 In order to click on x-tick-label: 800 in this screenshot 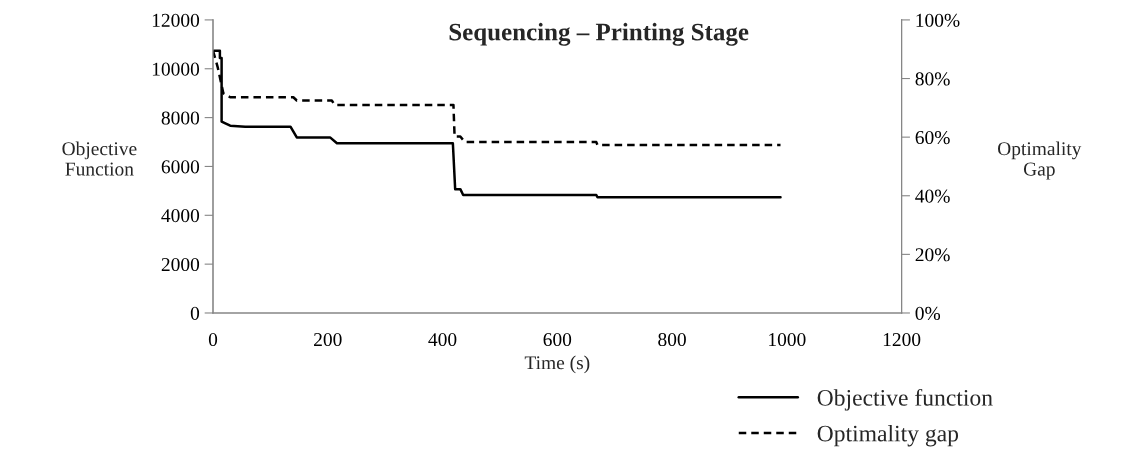, I will do `click(672, 339)`.